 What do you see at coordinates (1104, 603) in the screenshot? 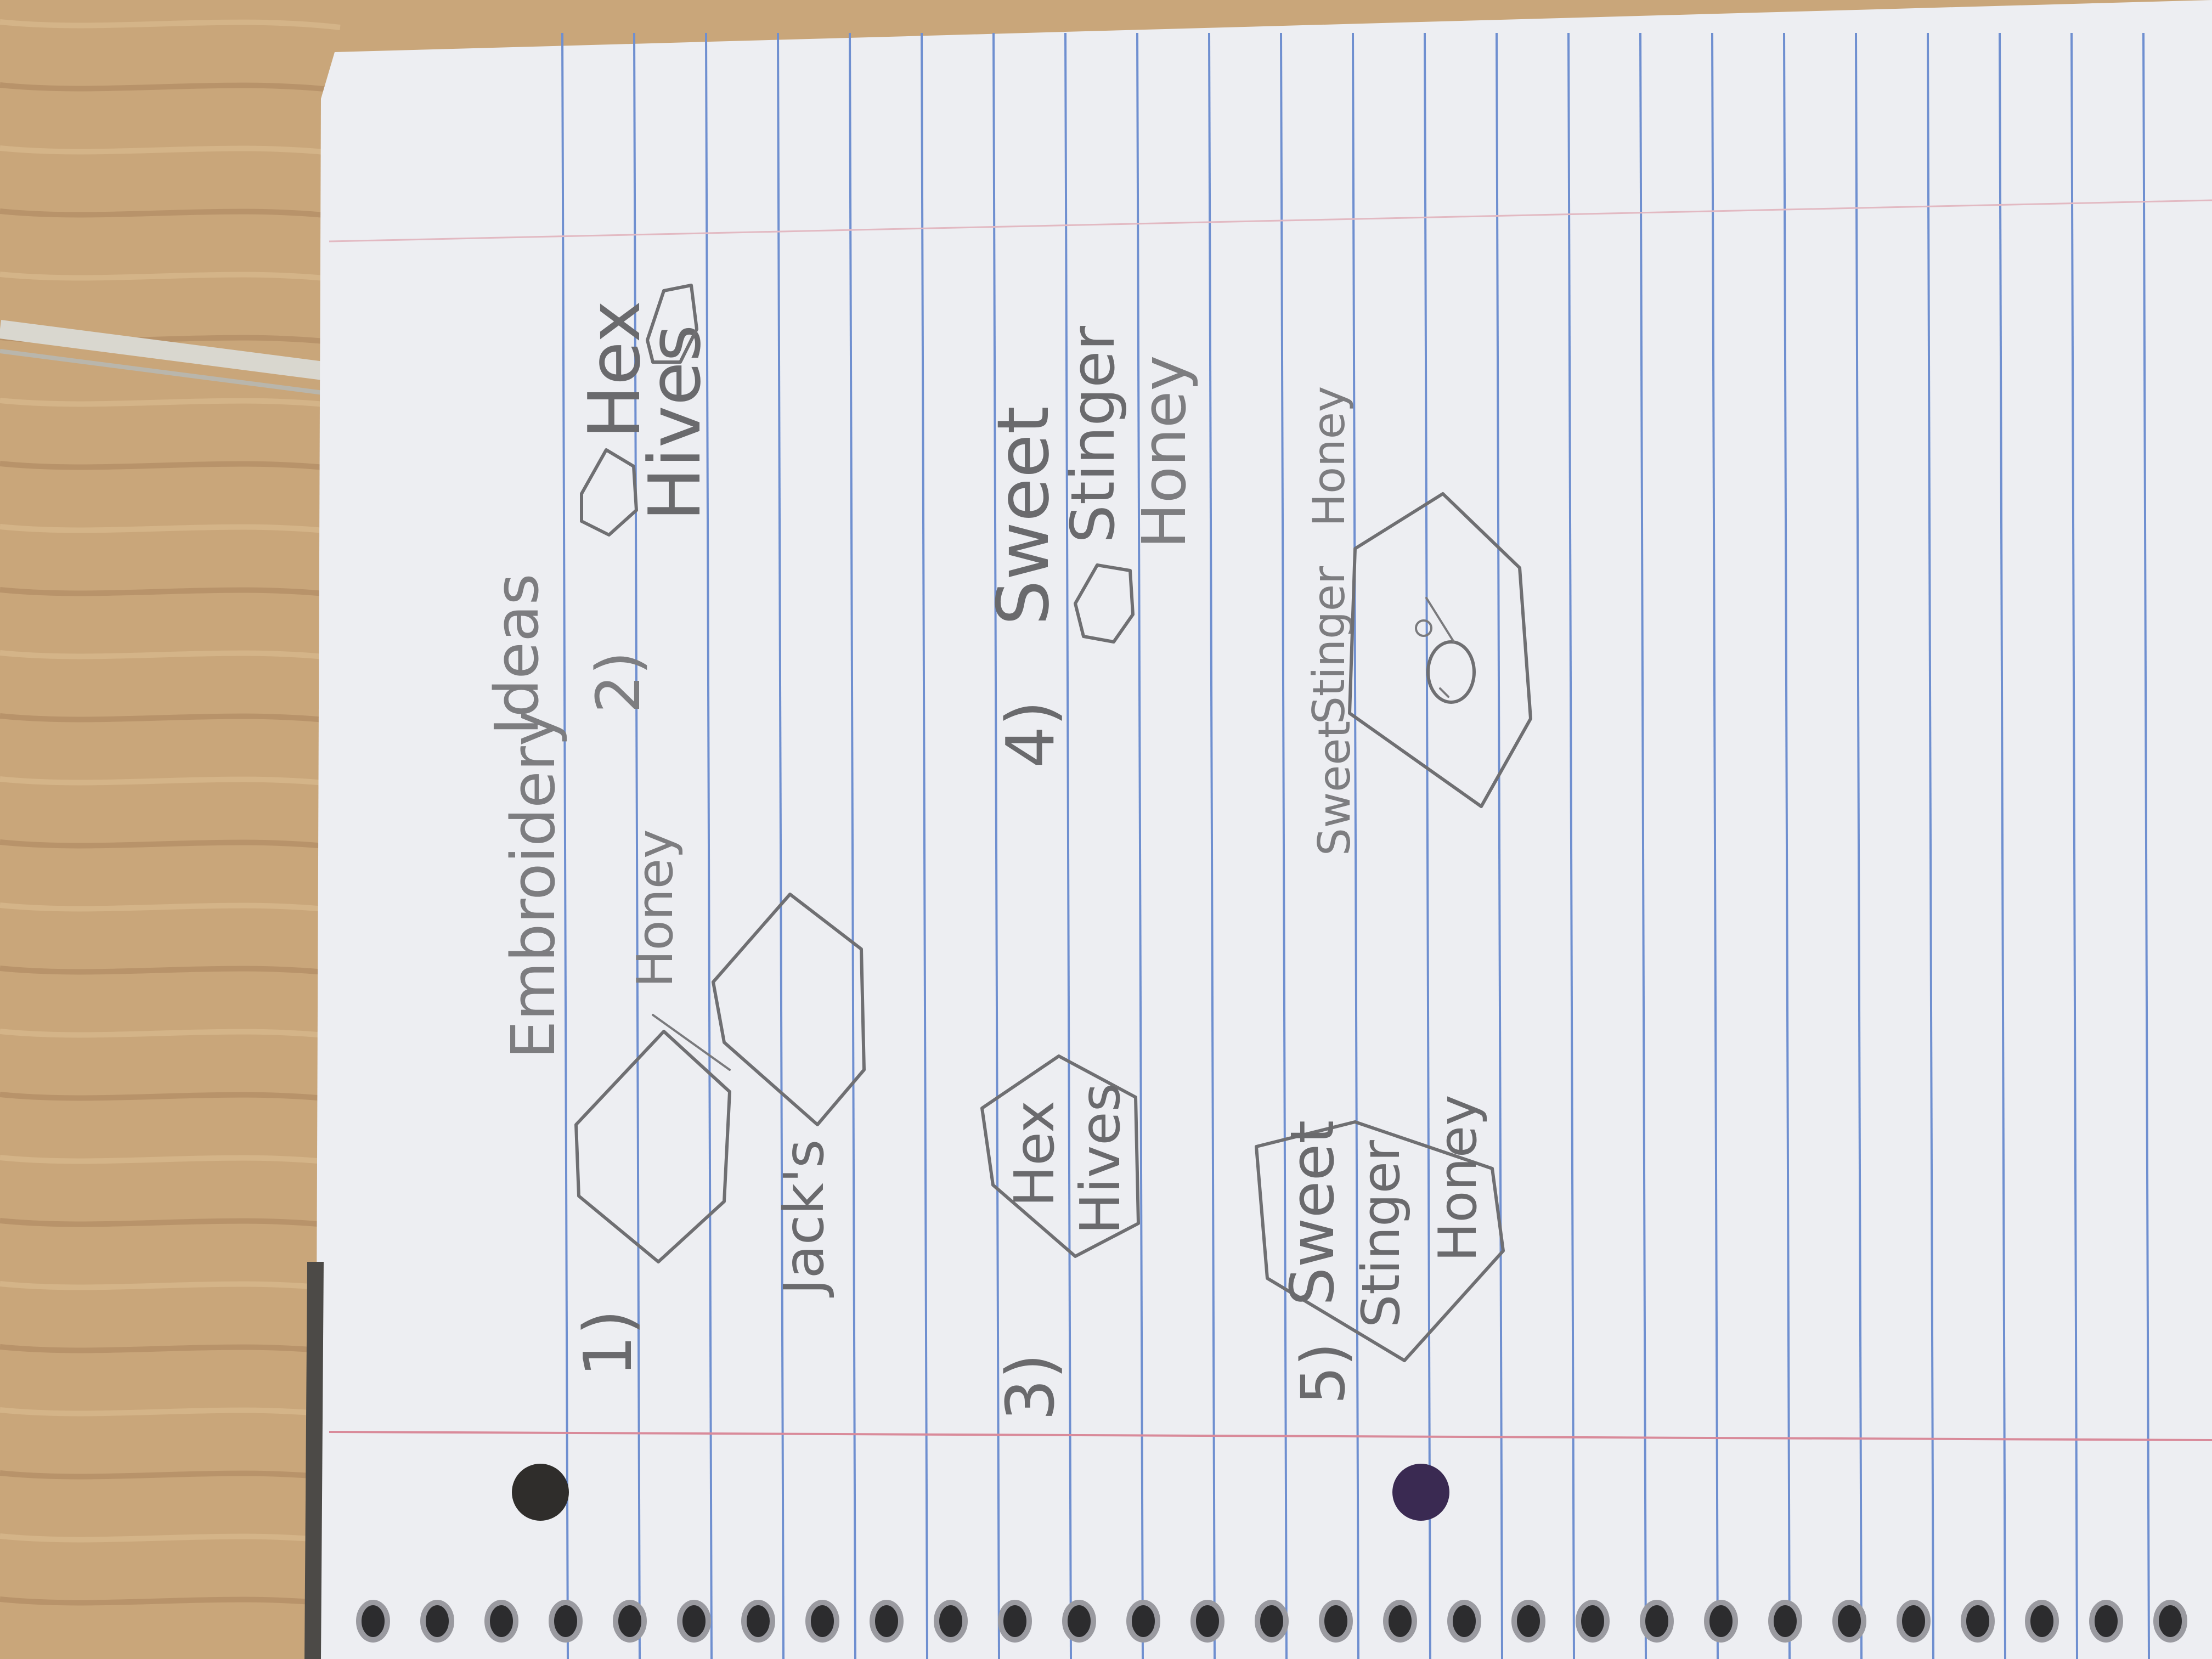
I see `bee-hexagon-icon` at bounding box center [1104, 603].